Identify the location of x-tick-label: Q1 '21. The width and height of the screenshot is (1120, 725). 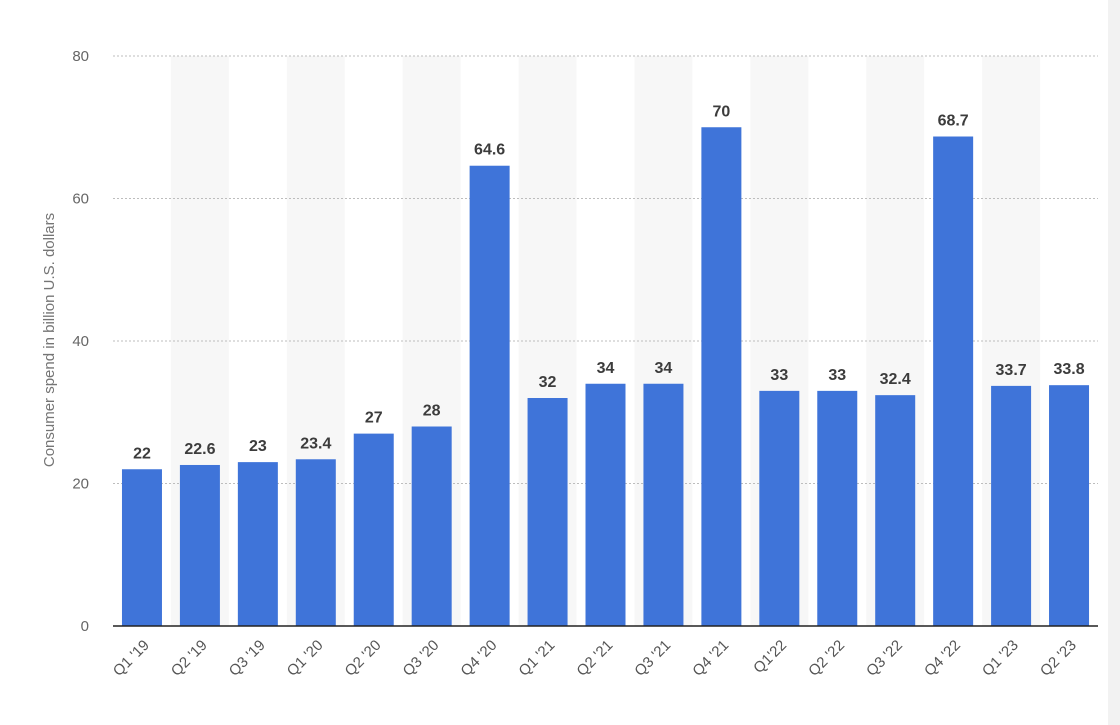
(536, 658).